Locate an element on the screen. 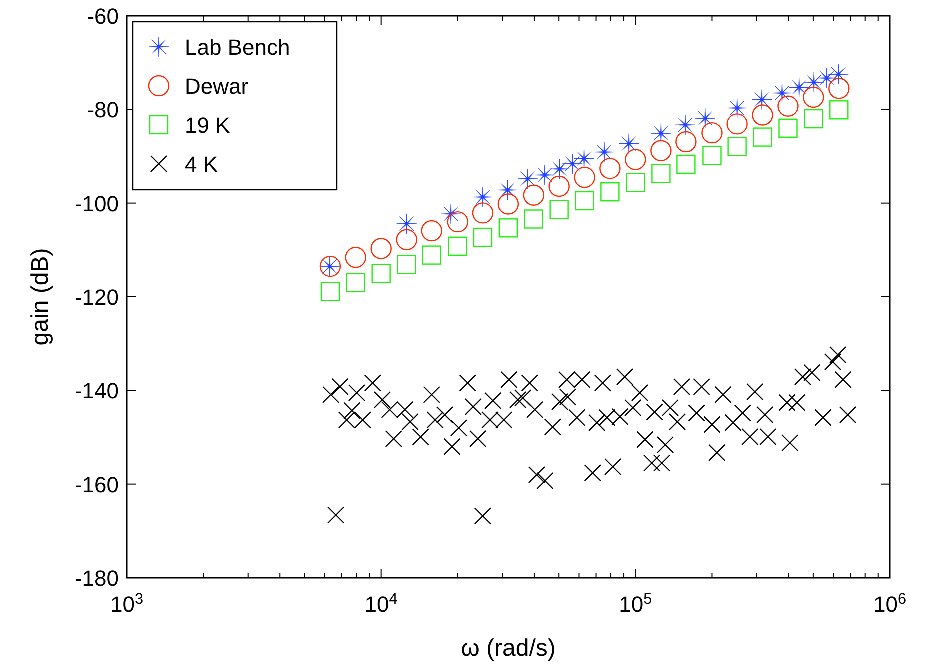 Image resolution: width=941 pixels, height=664 pixels. y-tick-label: -100 is located at coordinates (96, 203).